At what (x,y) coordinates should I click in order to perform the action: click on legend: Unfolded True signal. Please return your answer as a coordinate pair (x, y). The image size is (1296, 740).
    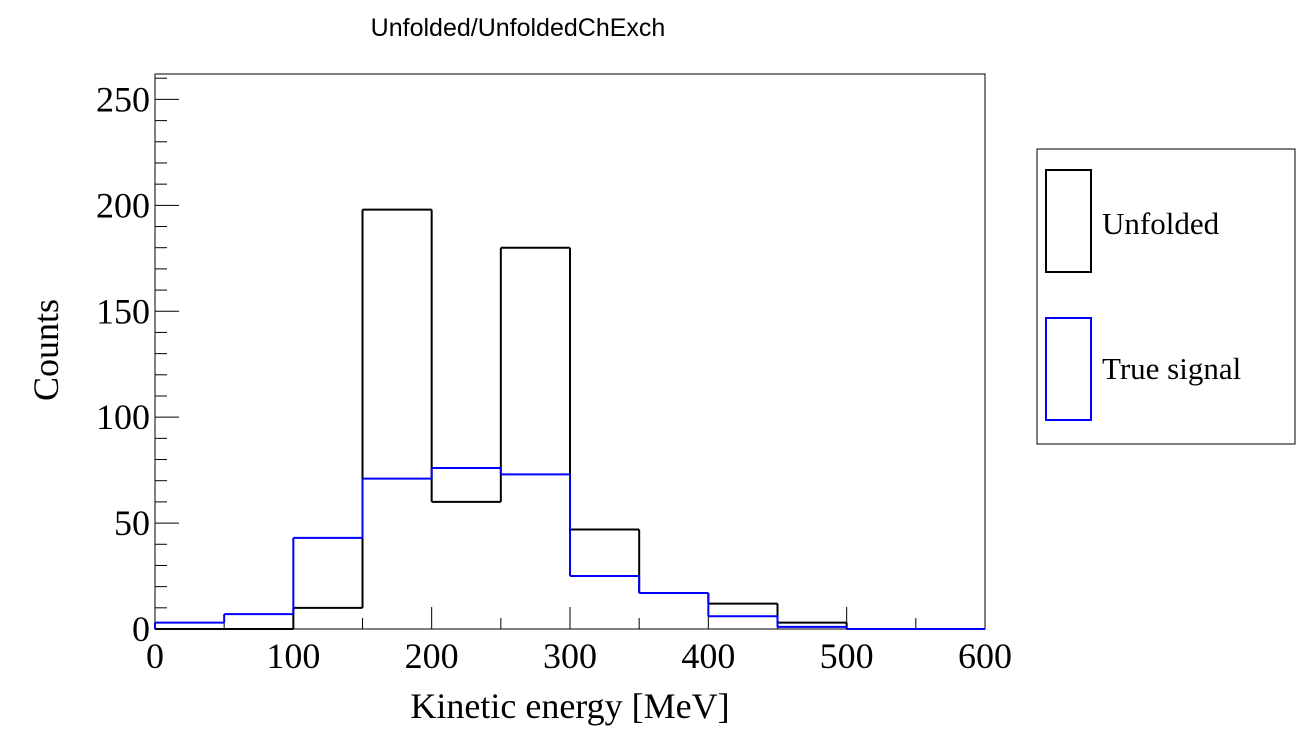
    Looking at the image, I should click on (1166, 296).